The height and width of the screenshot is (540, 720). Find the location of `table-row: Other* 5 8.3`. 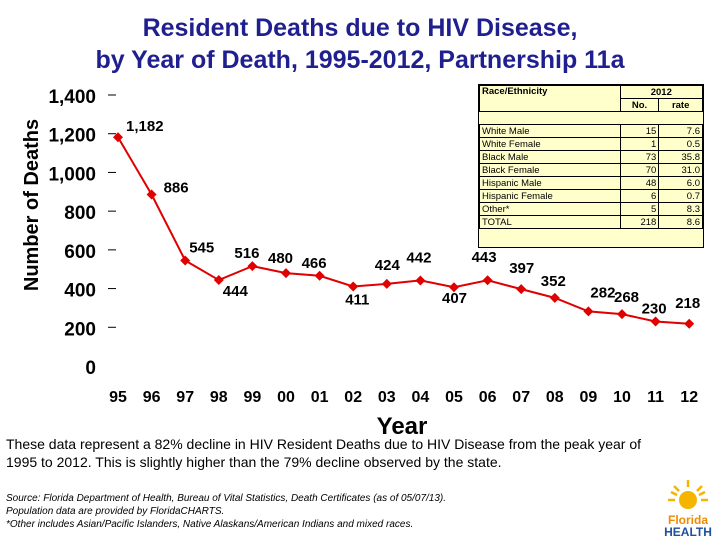

table-row: Other* 5 8.3 is located at coordinates (591, 209).